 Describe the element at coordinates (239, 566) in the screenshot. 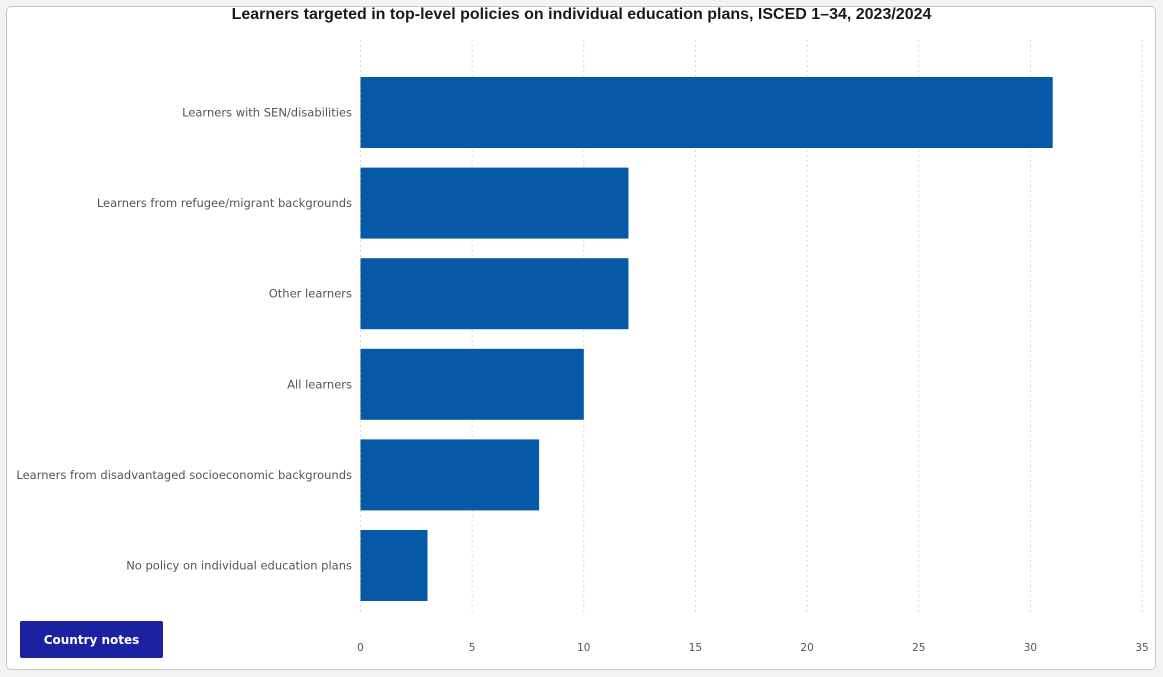

I see `category-label: No policy on individual education plans` at that location.